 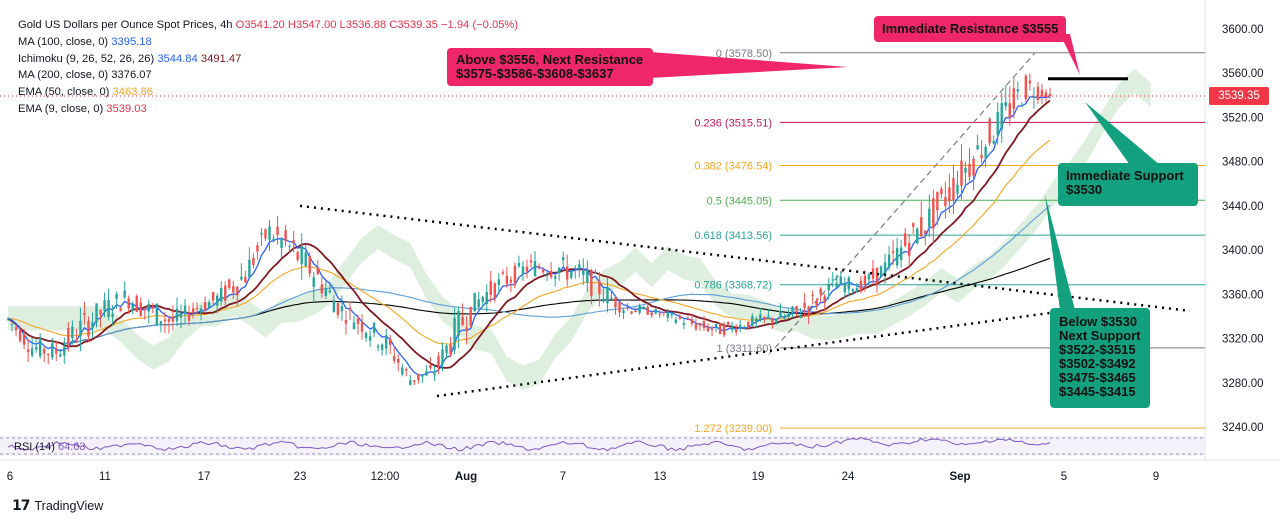 What do you see at coordinates (268, 42) in the screenshot?
I see `legend-ma100: MA (100, close, 0) 3395.18` at bounding box center [268, 42].